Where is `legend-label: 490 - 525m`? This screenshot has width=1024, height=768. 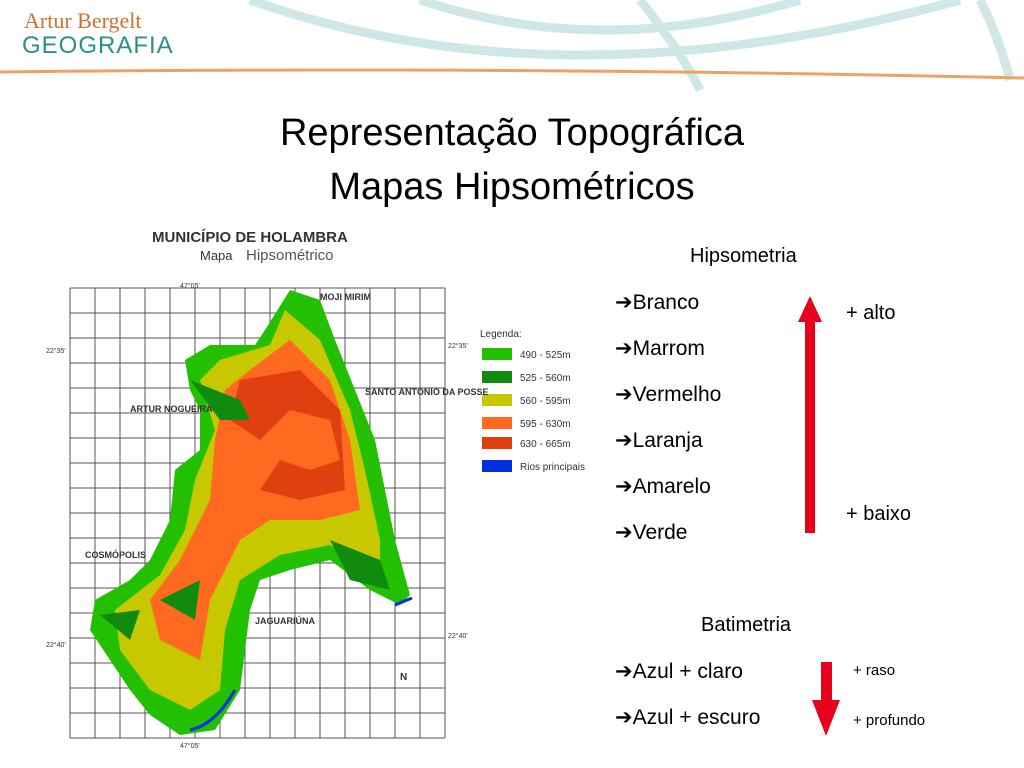 legend-label: 490 - 525m is located at coordinates (545, 355).